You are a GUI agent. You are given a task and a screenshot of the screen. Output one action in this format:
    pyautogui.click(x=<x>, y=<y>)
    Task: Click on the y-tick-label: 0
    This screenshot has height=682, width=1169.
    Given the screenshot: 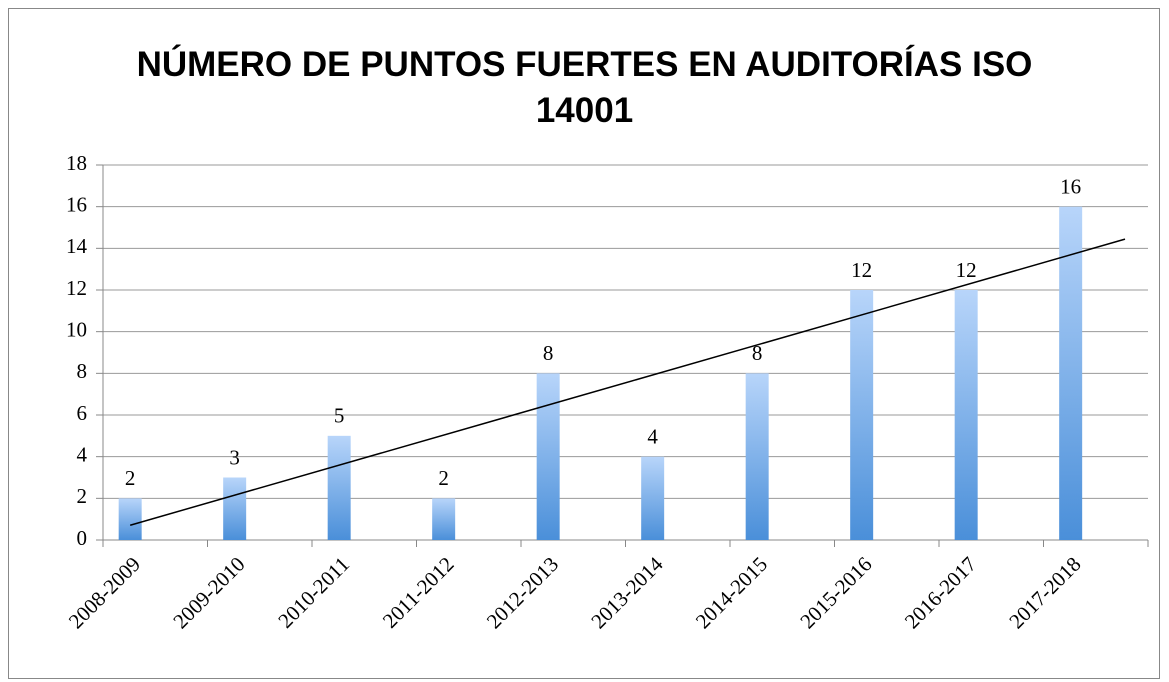 What is the action you would take?
    pyautogui.click(x=82, y=538)
    